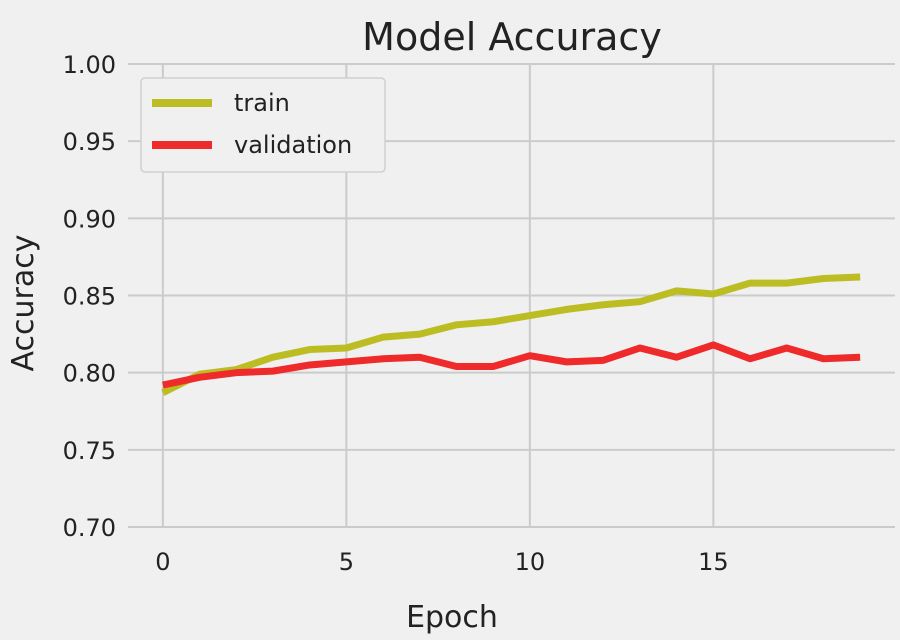  Describe the element at coordinates (89, 374) in the screenshot. I see `y-tick-label: 0.80` at that location.